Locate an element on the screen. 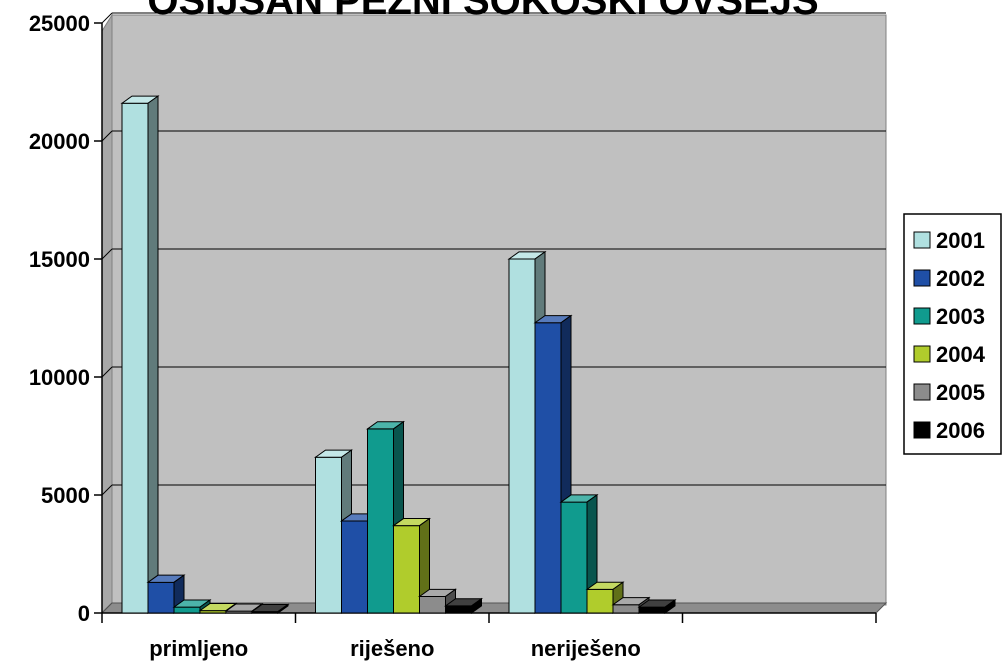  y-tick-label: 10000 is located at coordinates (59, 377).